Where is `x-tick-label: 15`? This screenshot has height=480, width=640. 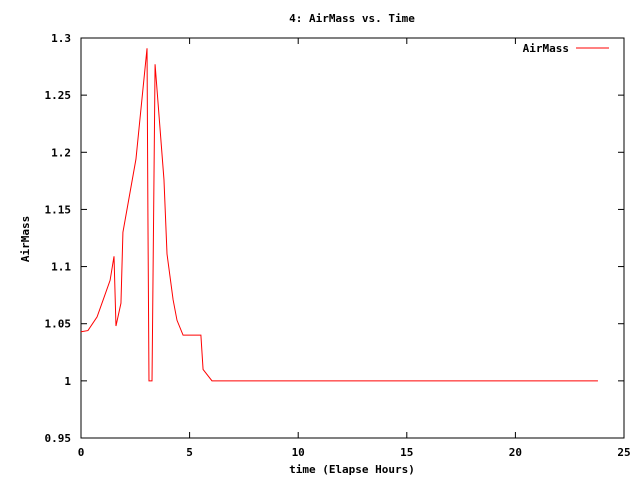
x-tick-label: 15 is located at coordinates (406, 452).